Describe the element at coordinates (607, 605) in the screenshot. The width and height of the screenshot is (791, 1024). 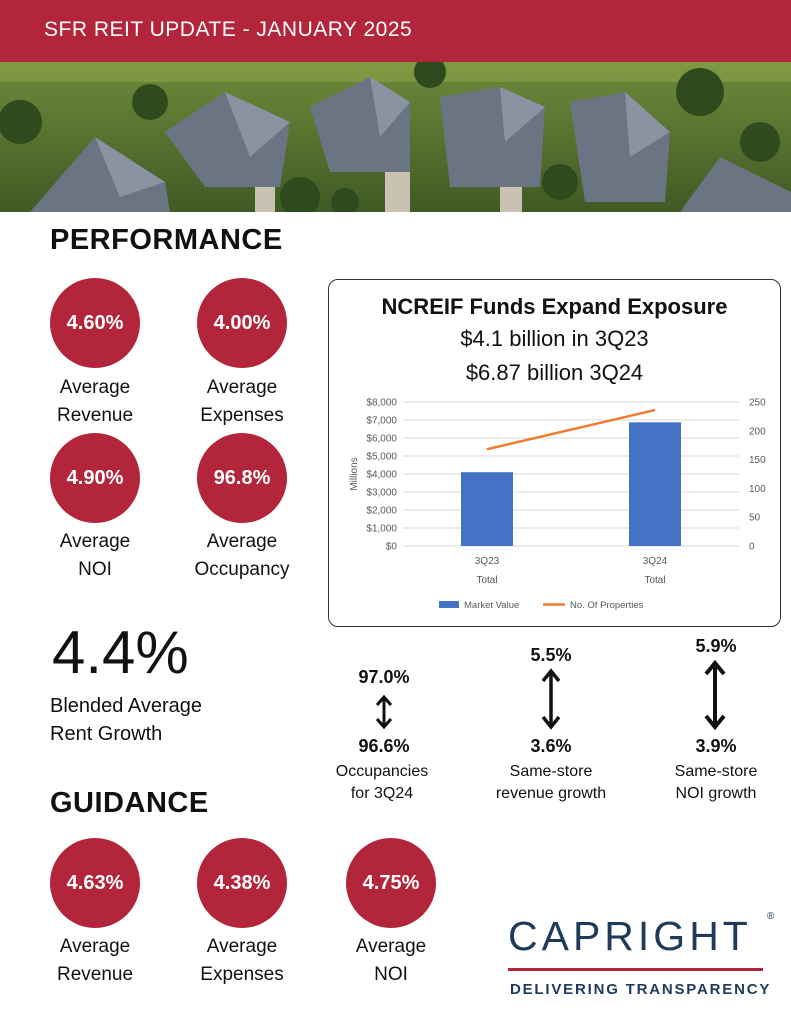
I see `legend-label: No. Of Properties` at that location.